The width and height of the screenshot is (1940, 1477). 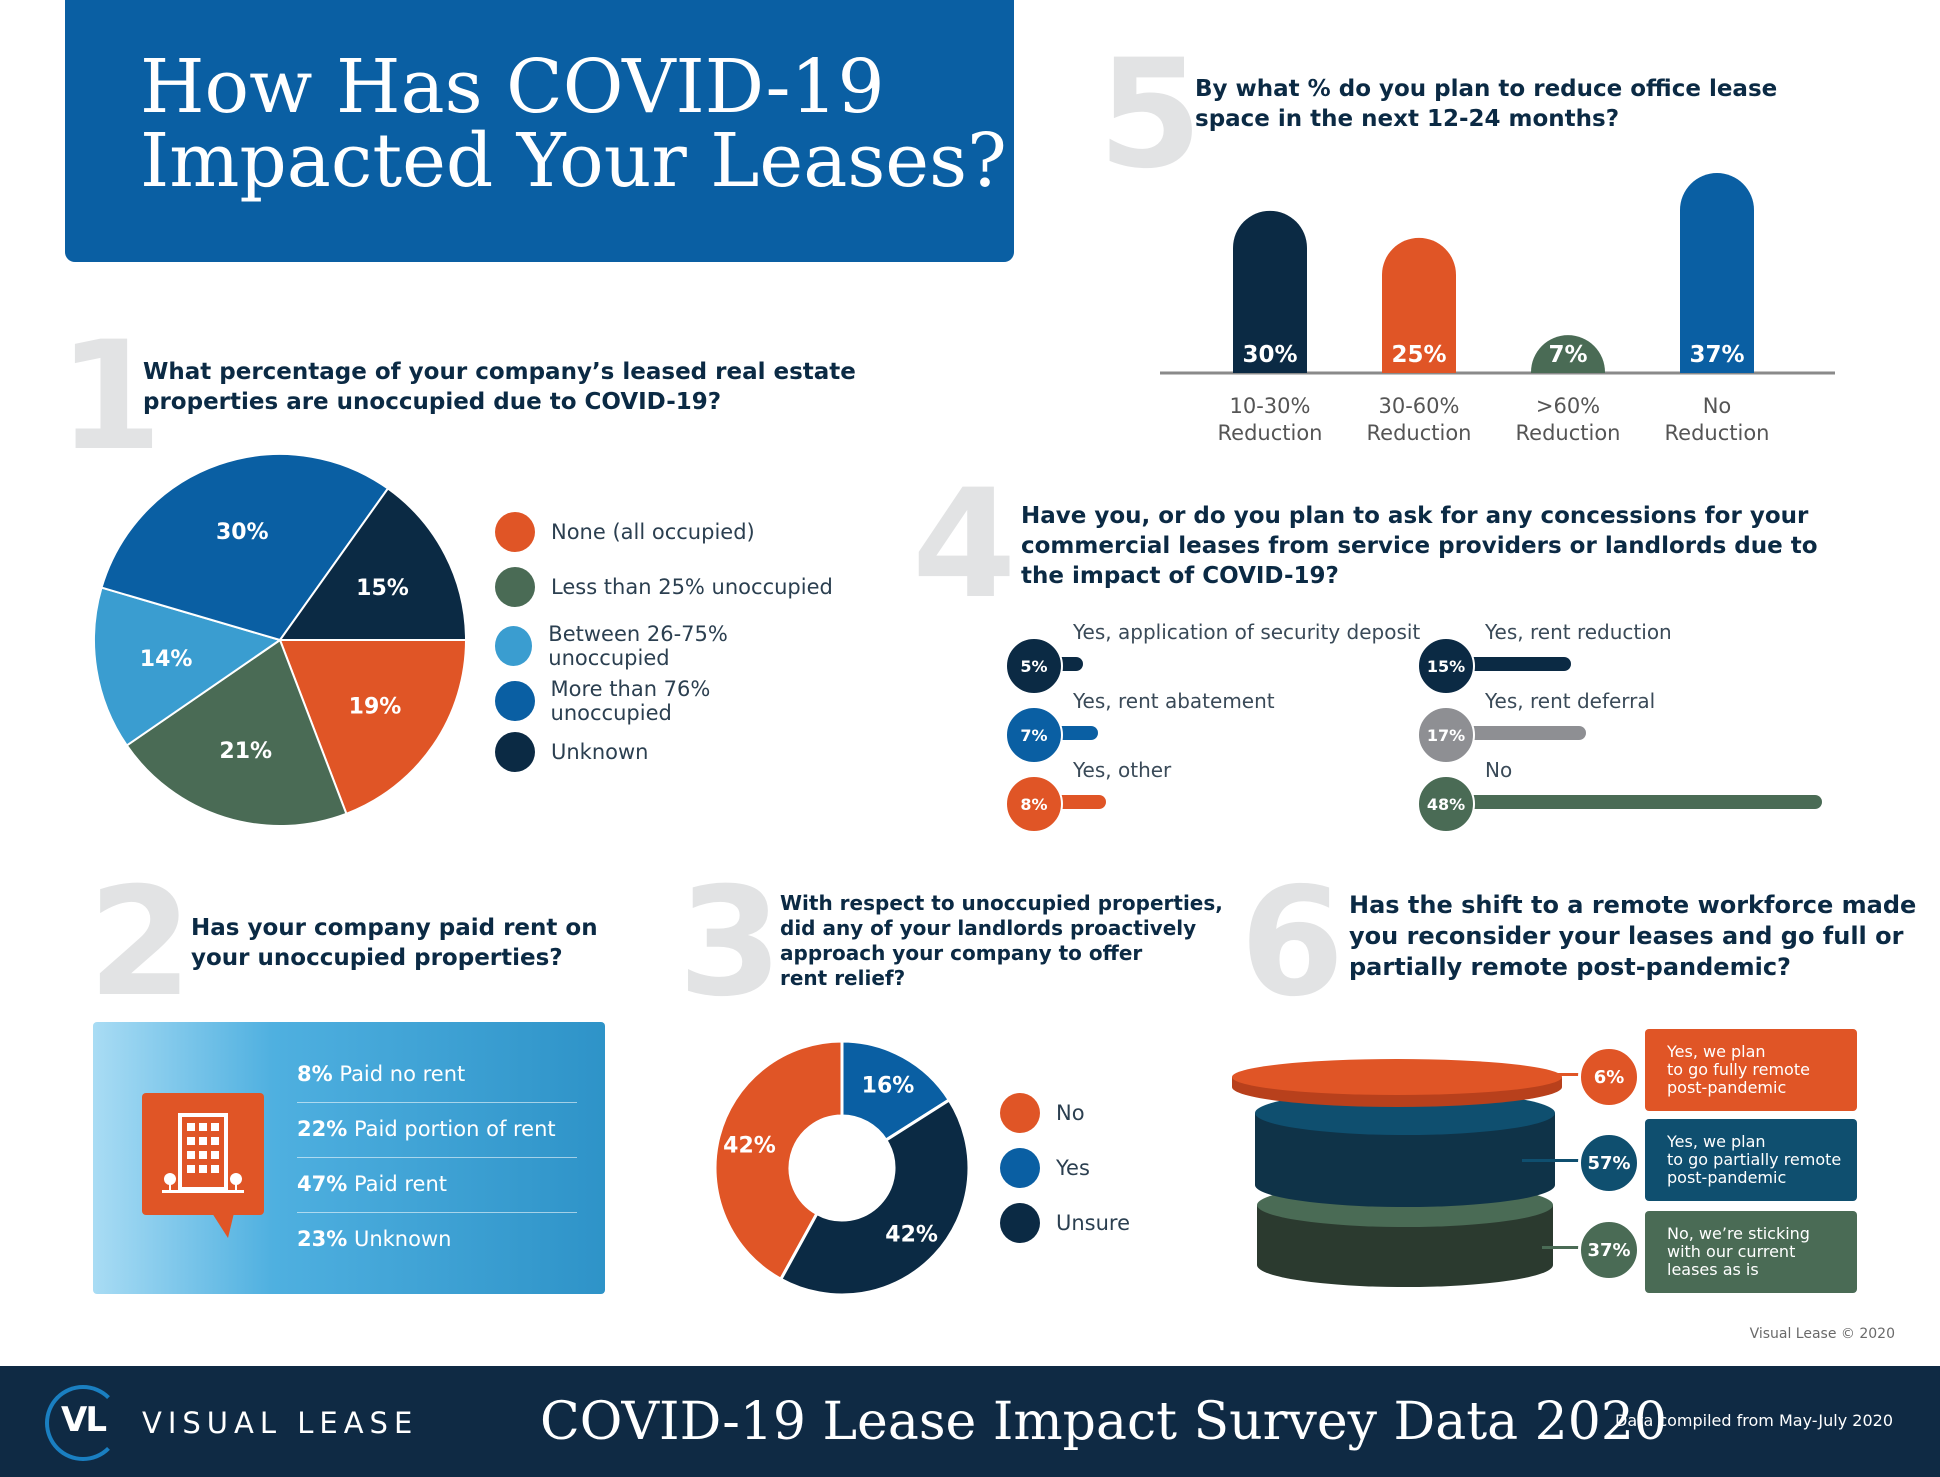 What do you see at coordinates (1578, 632) in the screenshot?
I see `concession-label: Yes, rent reduction` at bounding box center [1578, 632].